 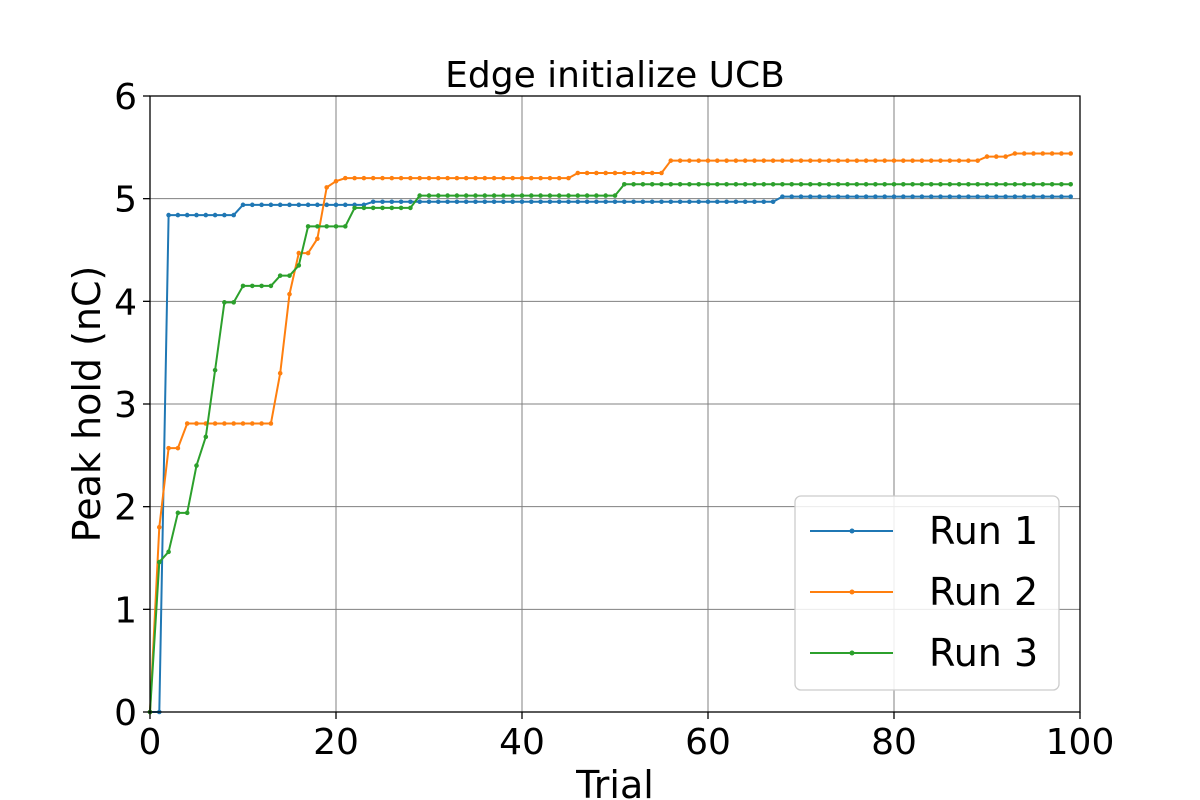 I want to click on y-axis-label: Peak hold (nC), so click(x=87, y=404).